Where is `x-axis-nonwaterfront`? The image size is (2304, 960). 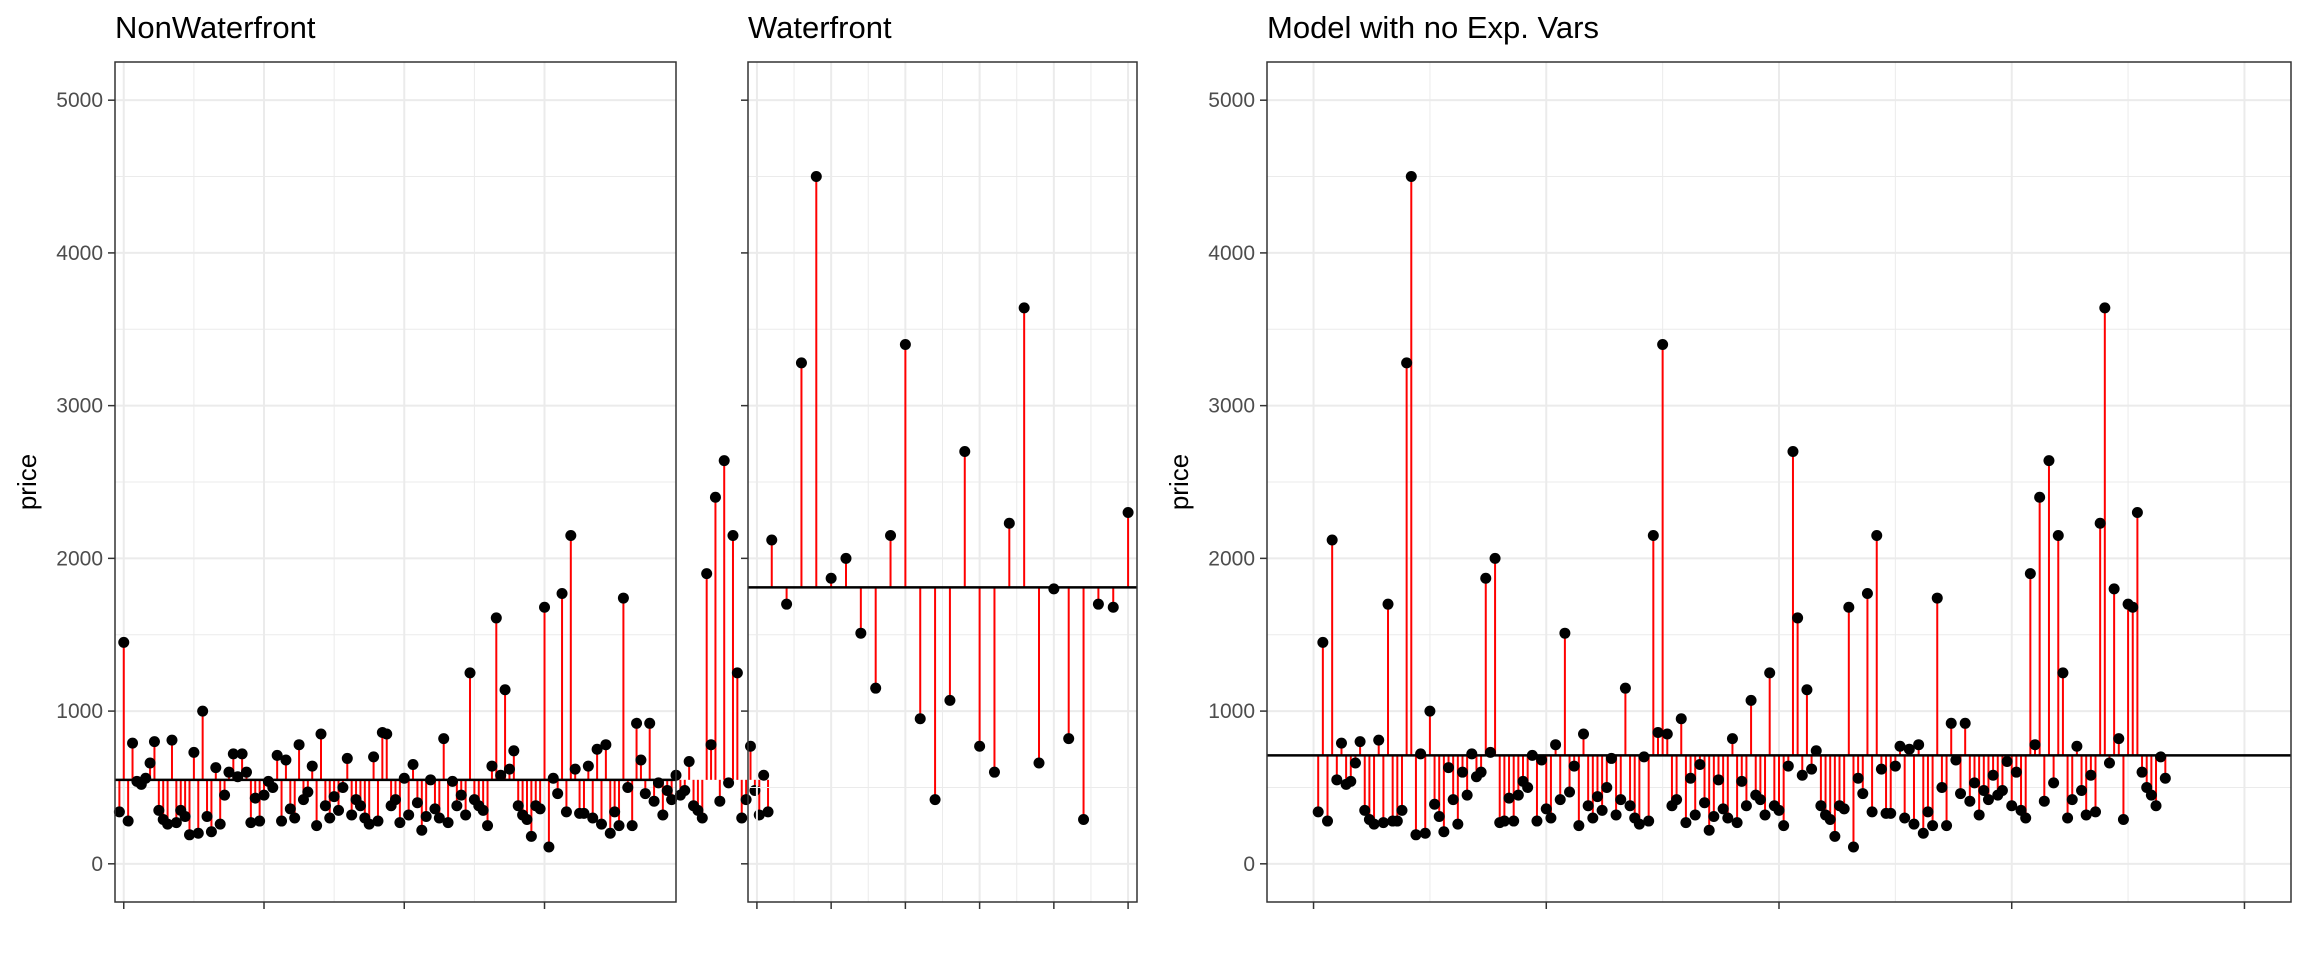 x-axis-nonwaterfront is located at coordinates (334, 905).